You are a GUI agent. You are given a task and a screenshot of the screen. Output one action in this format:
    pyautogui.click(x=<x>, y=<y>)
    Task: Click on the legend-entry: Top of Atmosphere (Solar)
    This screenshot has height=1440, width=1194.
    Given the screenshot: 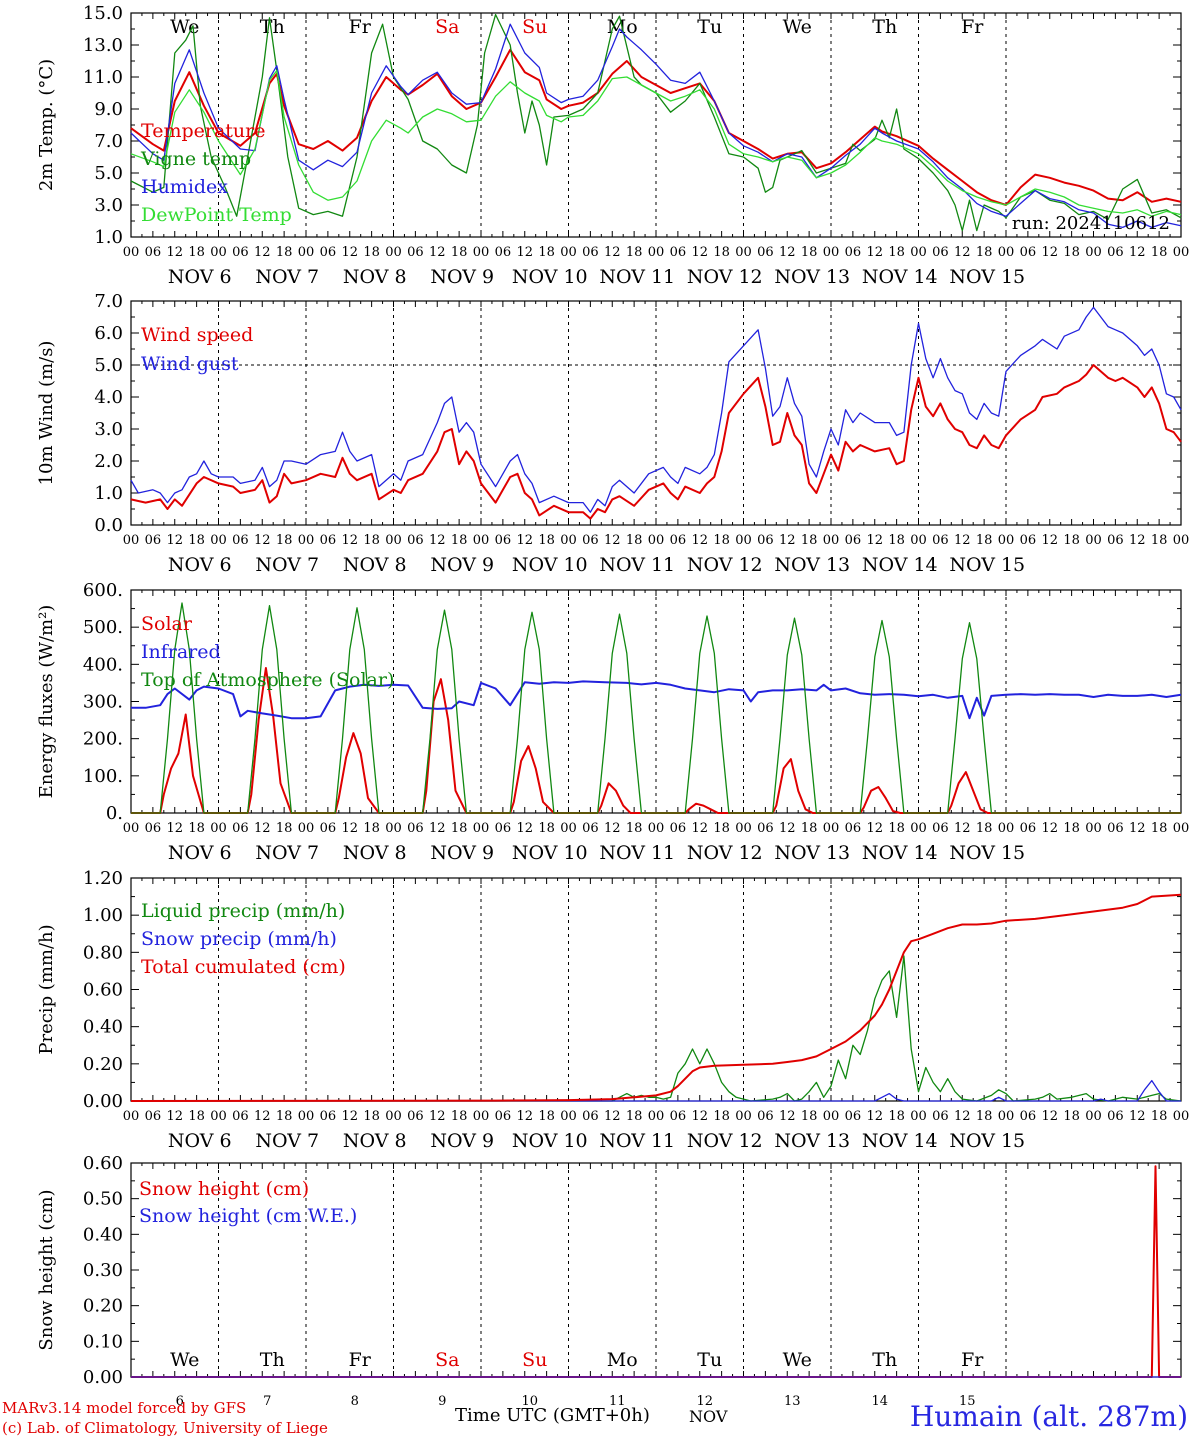 What is the action you would take?
    pyautogui.click(x=267, y=680)
    